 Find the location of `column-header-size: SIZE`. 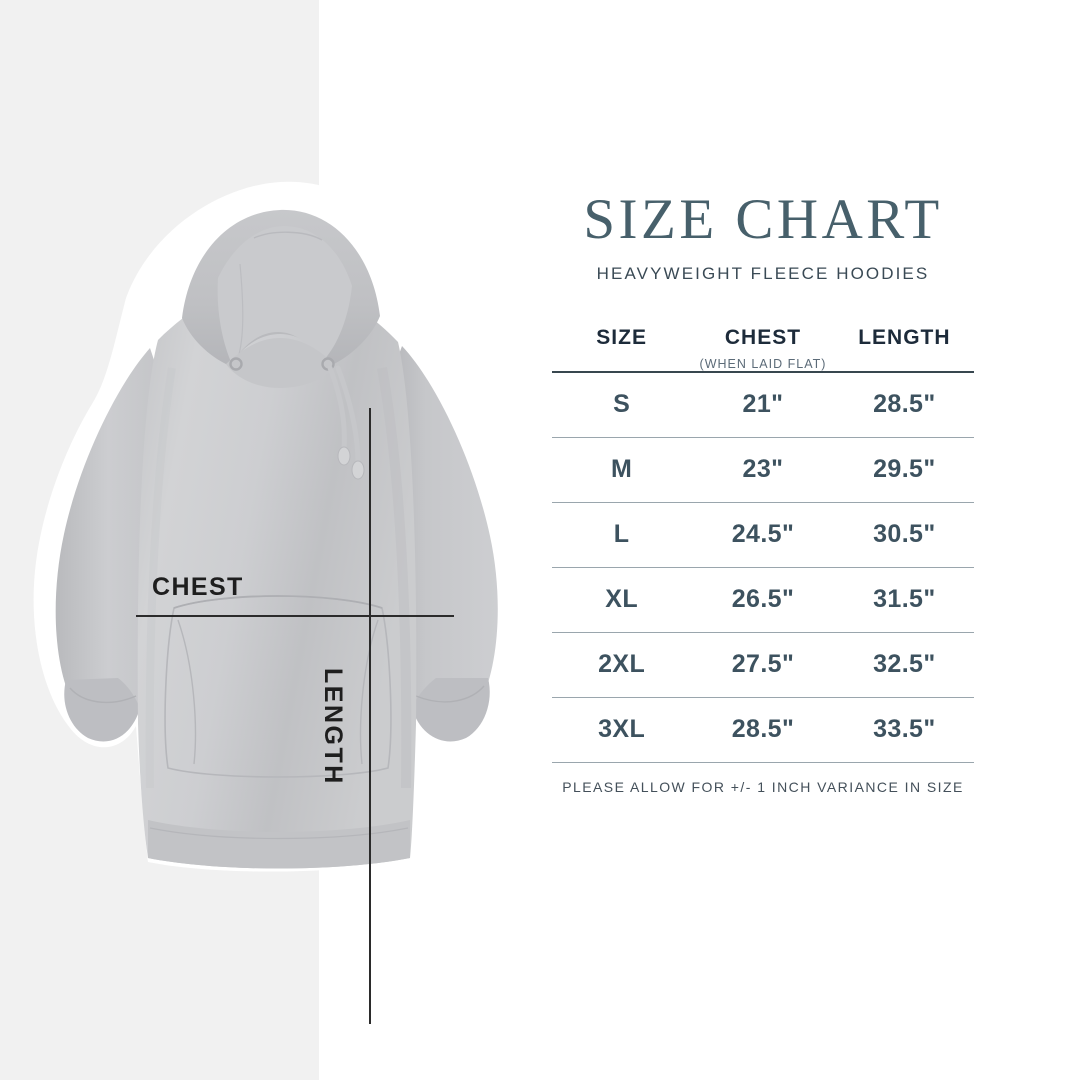

column-header-size: SIZE is located at coordinates (621, 349).